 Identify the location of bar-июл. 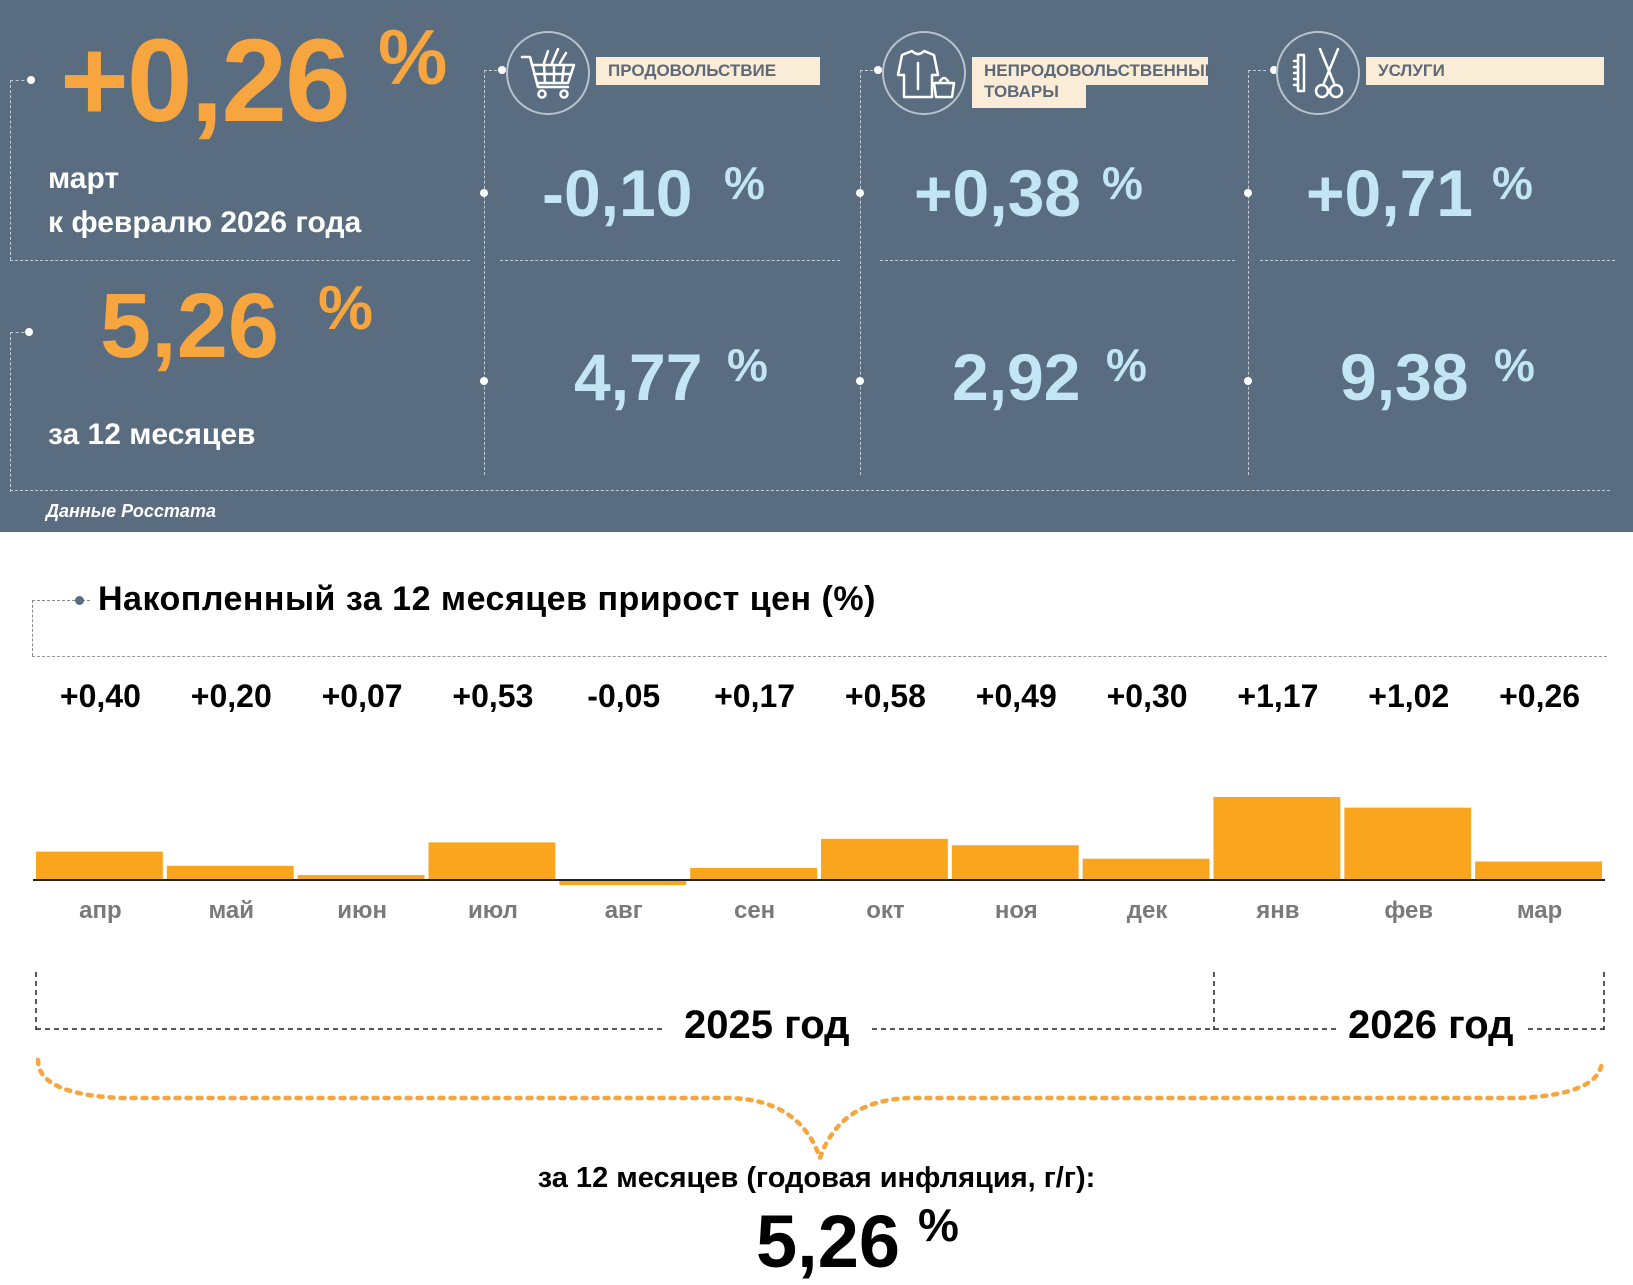
(492, 861).